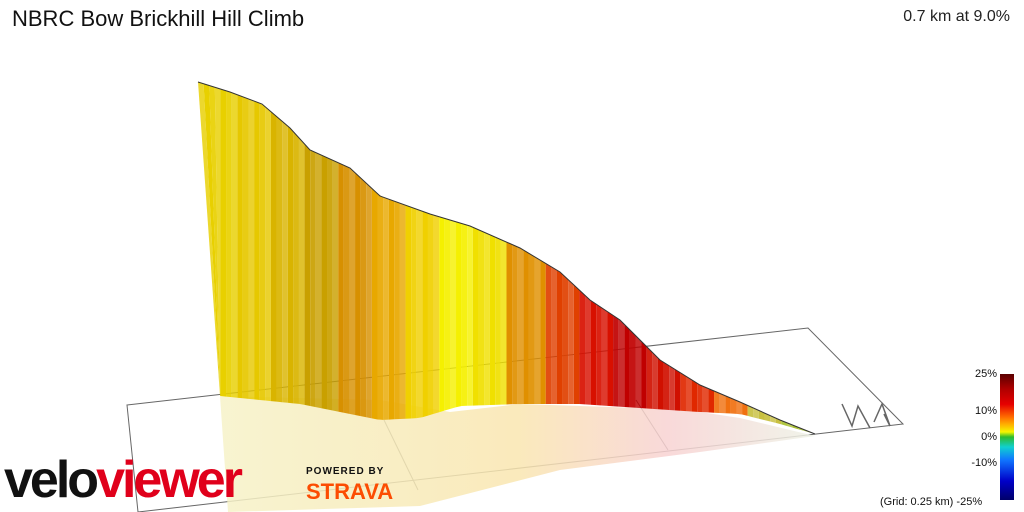  Describe the element at coordinates (517, 454) in the screenshot. I see `profile-shadow` at that location.